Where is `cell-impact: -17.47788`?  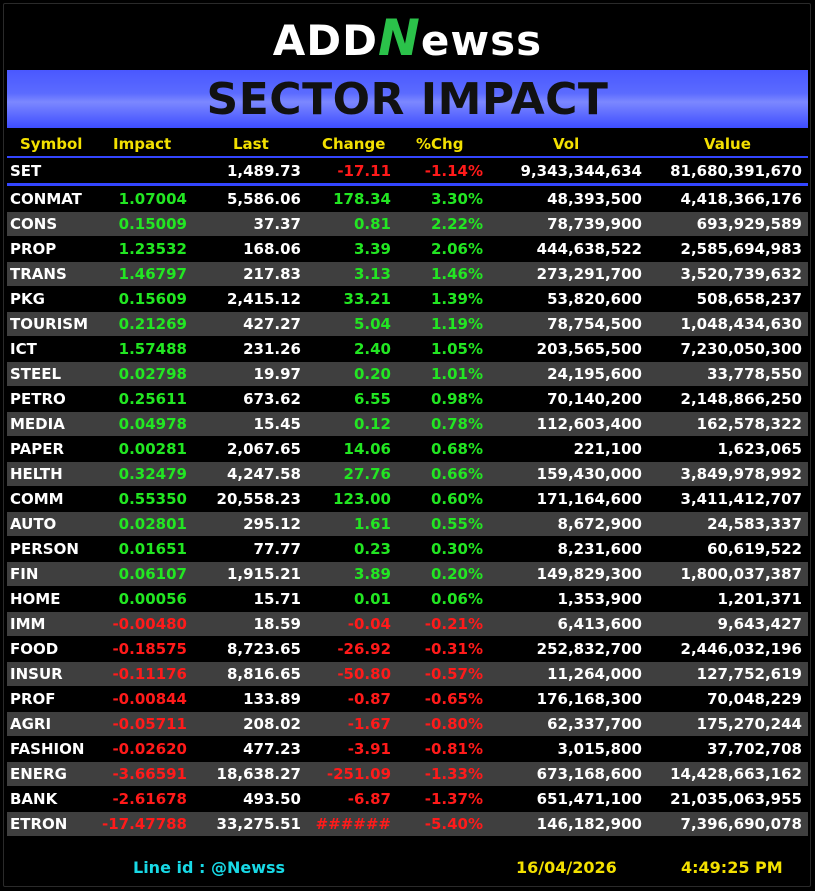
cell-impact: -17.47788 is located at coordinates (144, 824).